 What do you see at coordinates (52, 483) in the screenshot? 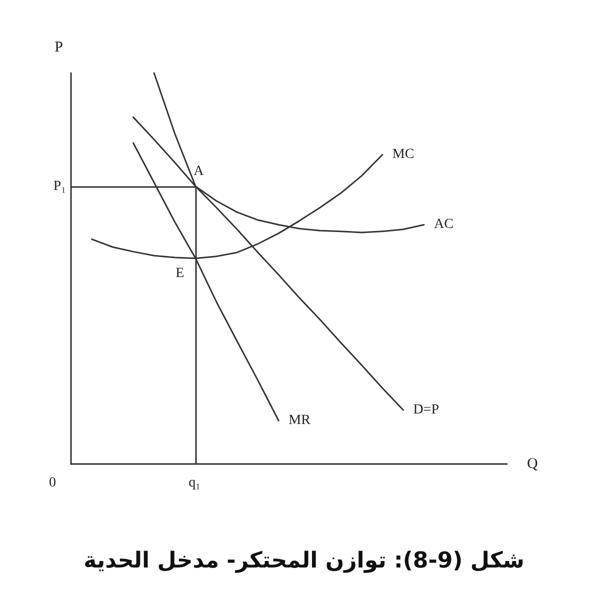
I see `text: 0` at bounding box center [52, 483].